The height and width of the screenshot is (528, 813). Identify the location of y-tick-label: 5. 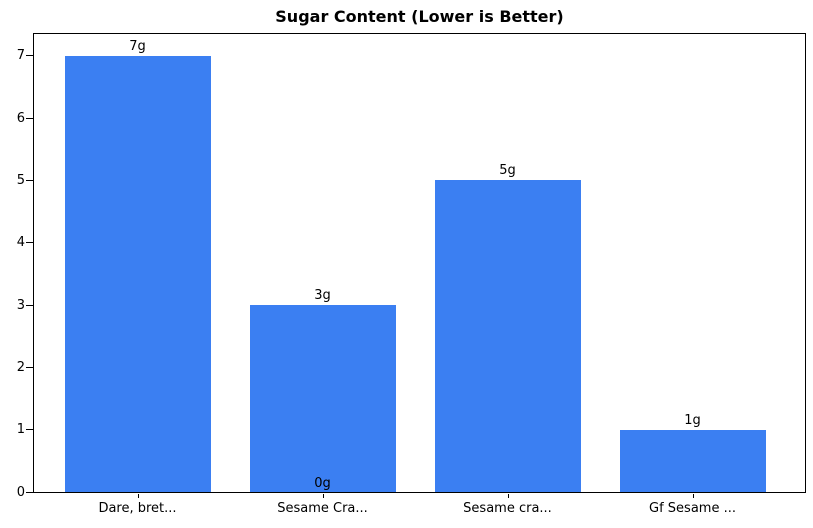
(20, 180).